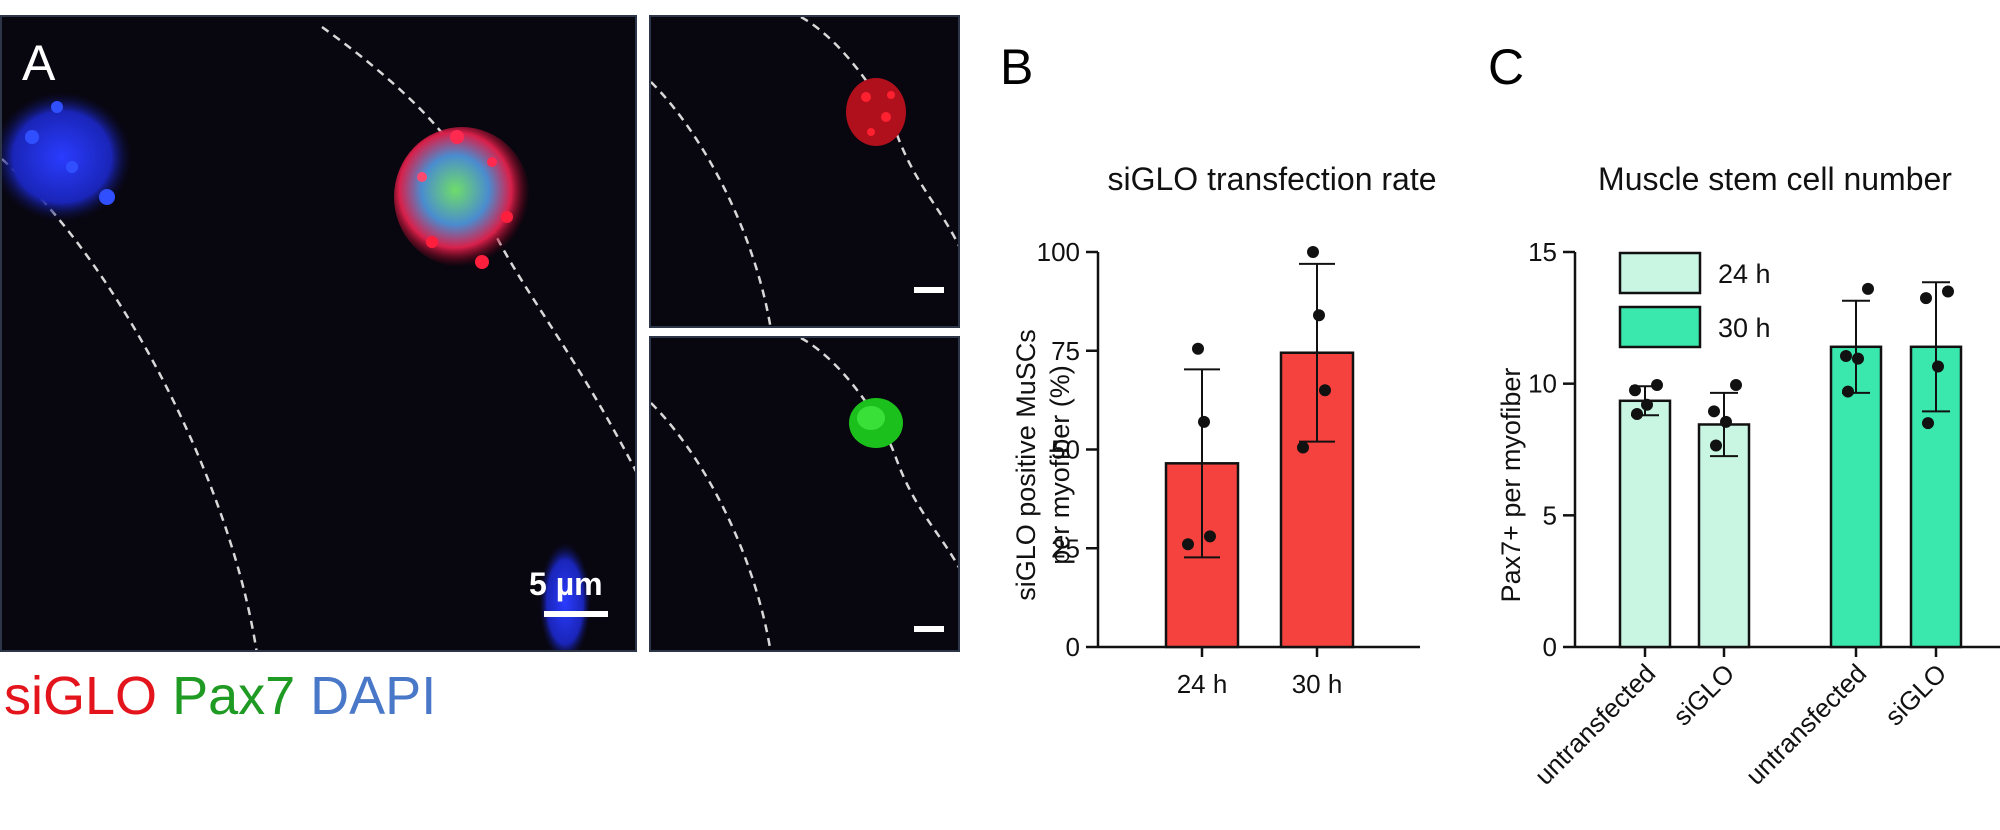  Describe the element at coordinates (1506, 67) in the screenshot. I see `panel-c-label: C` at that location.